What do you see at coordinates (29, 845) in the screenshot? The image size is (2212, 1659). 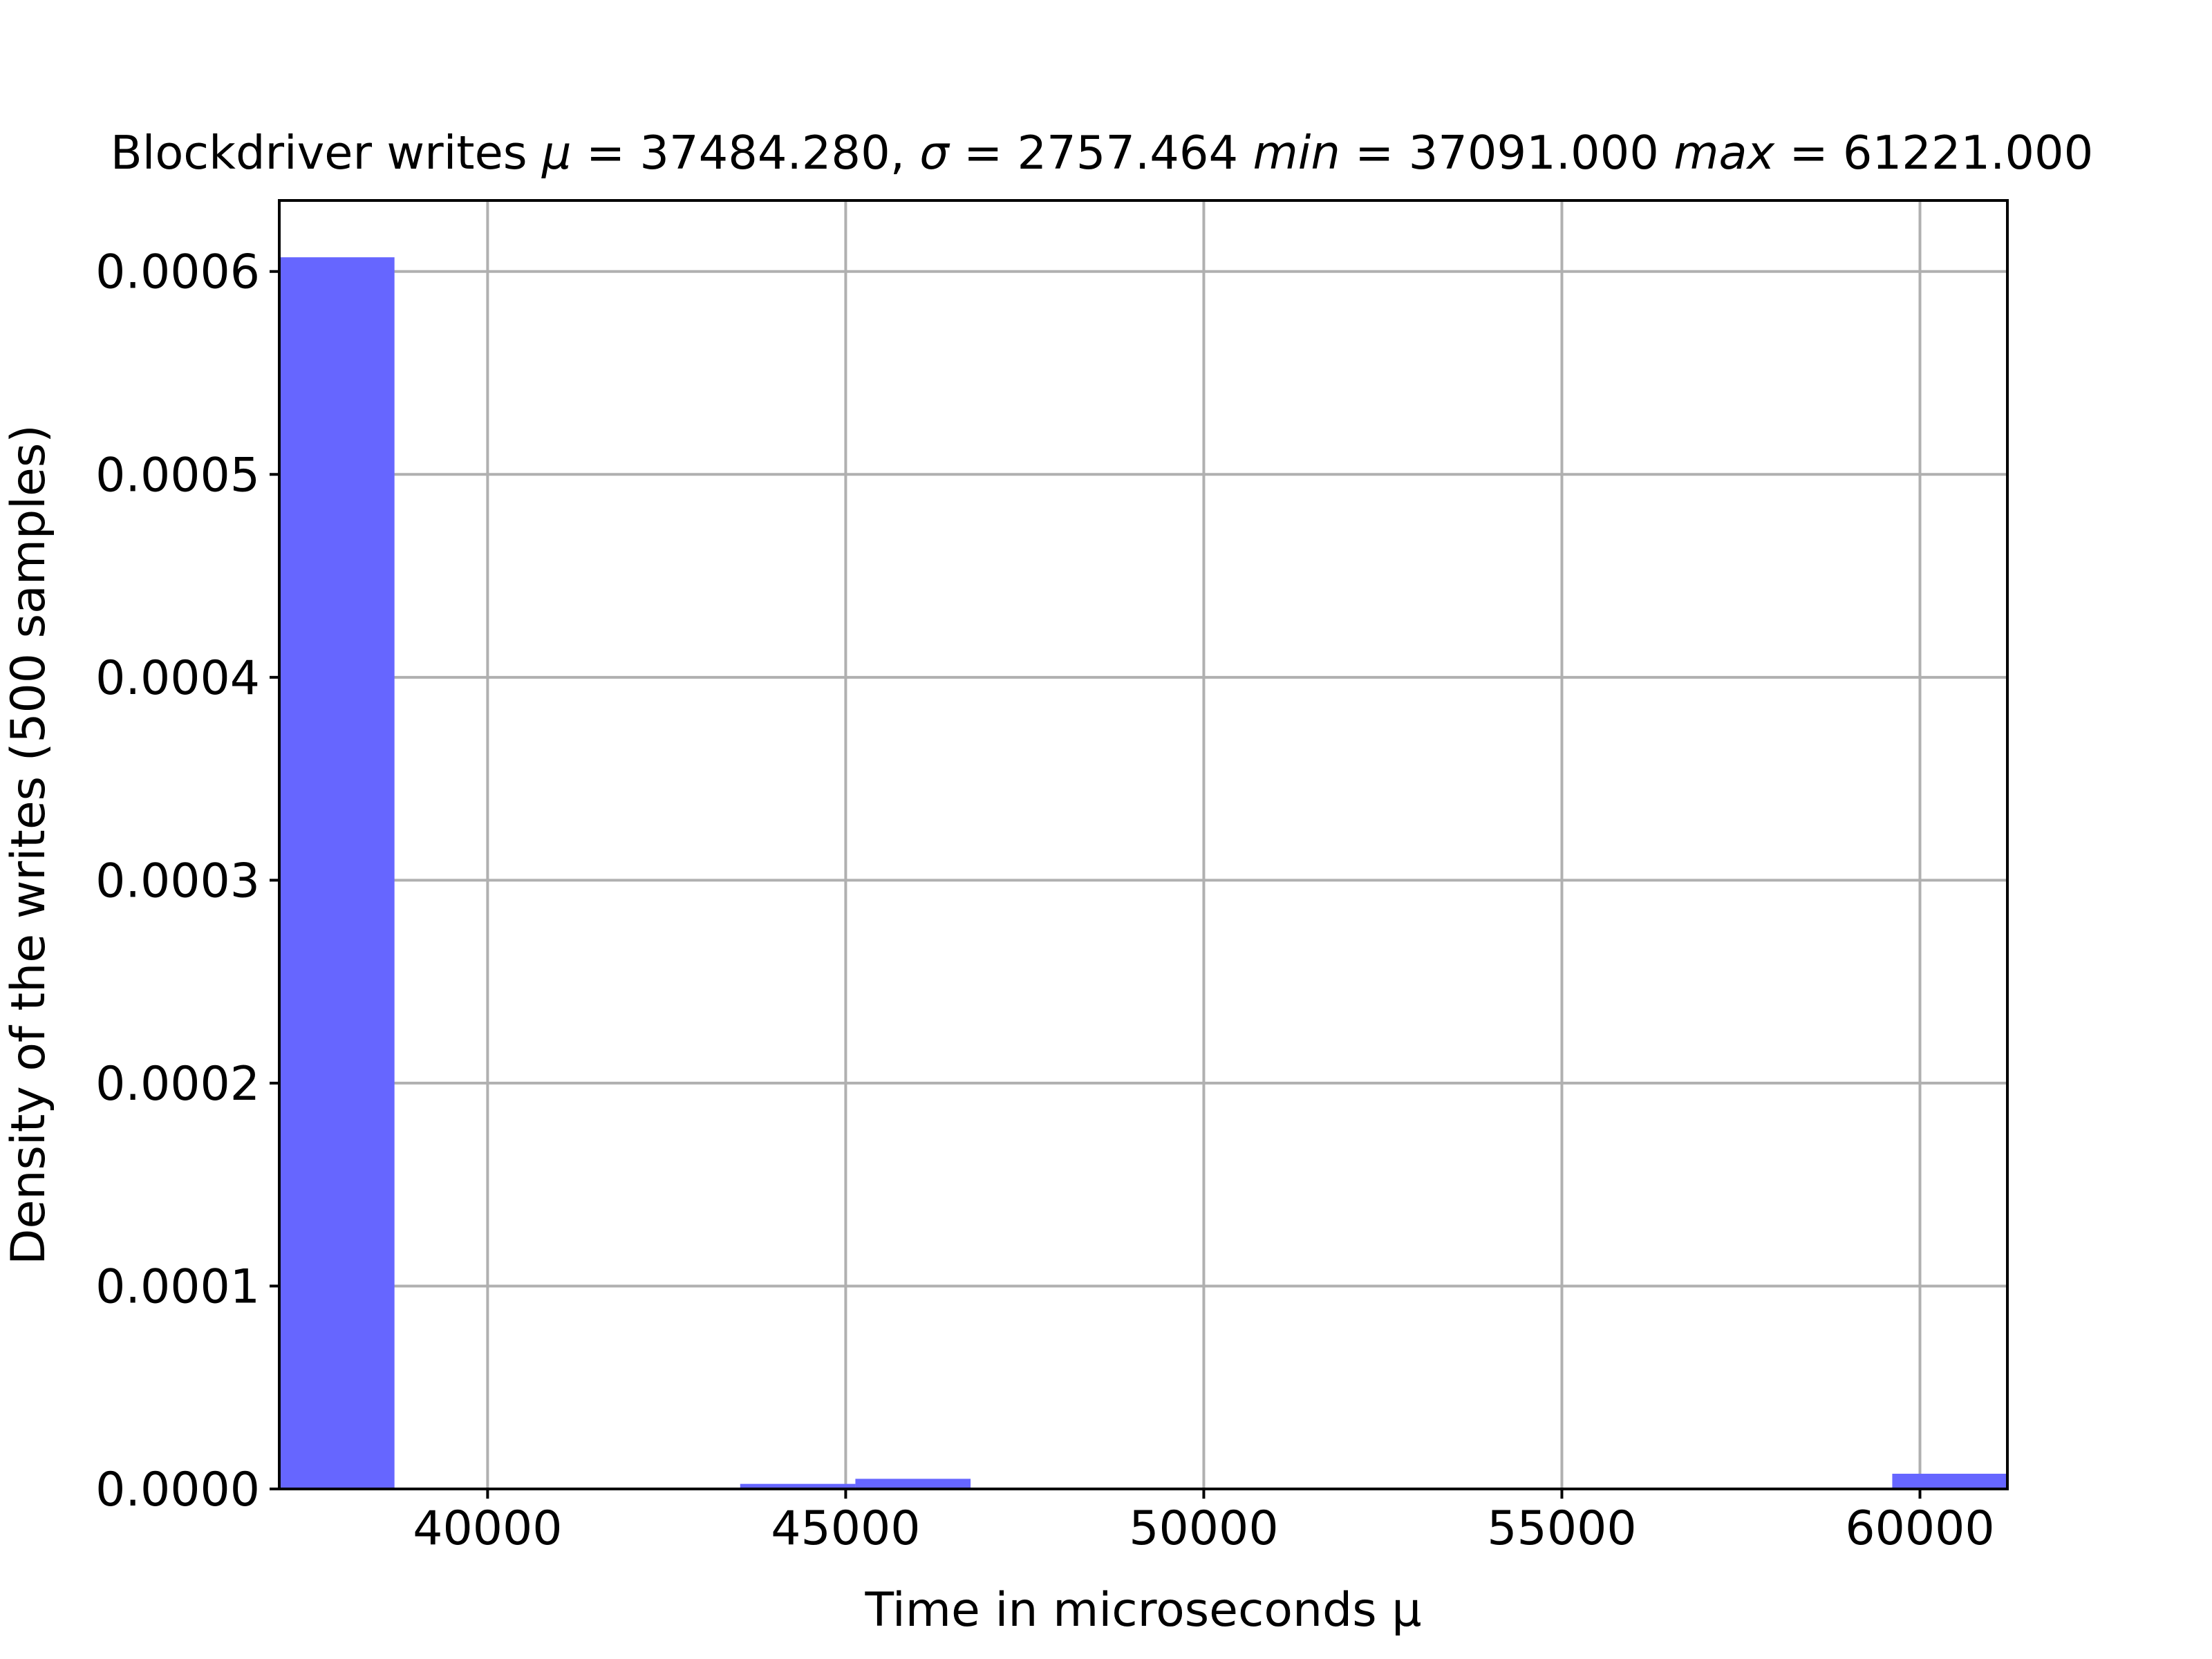 I see `y-axis-label: Density of the writes (500 samples)` at bounding box center [29, 845].